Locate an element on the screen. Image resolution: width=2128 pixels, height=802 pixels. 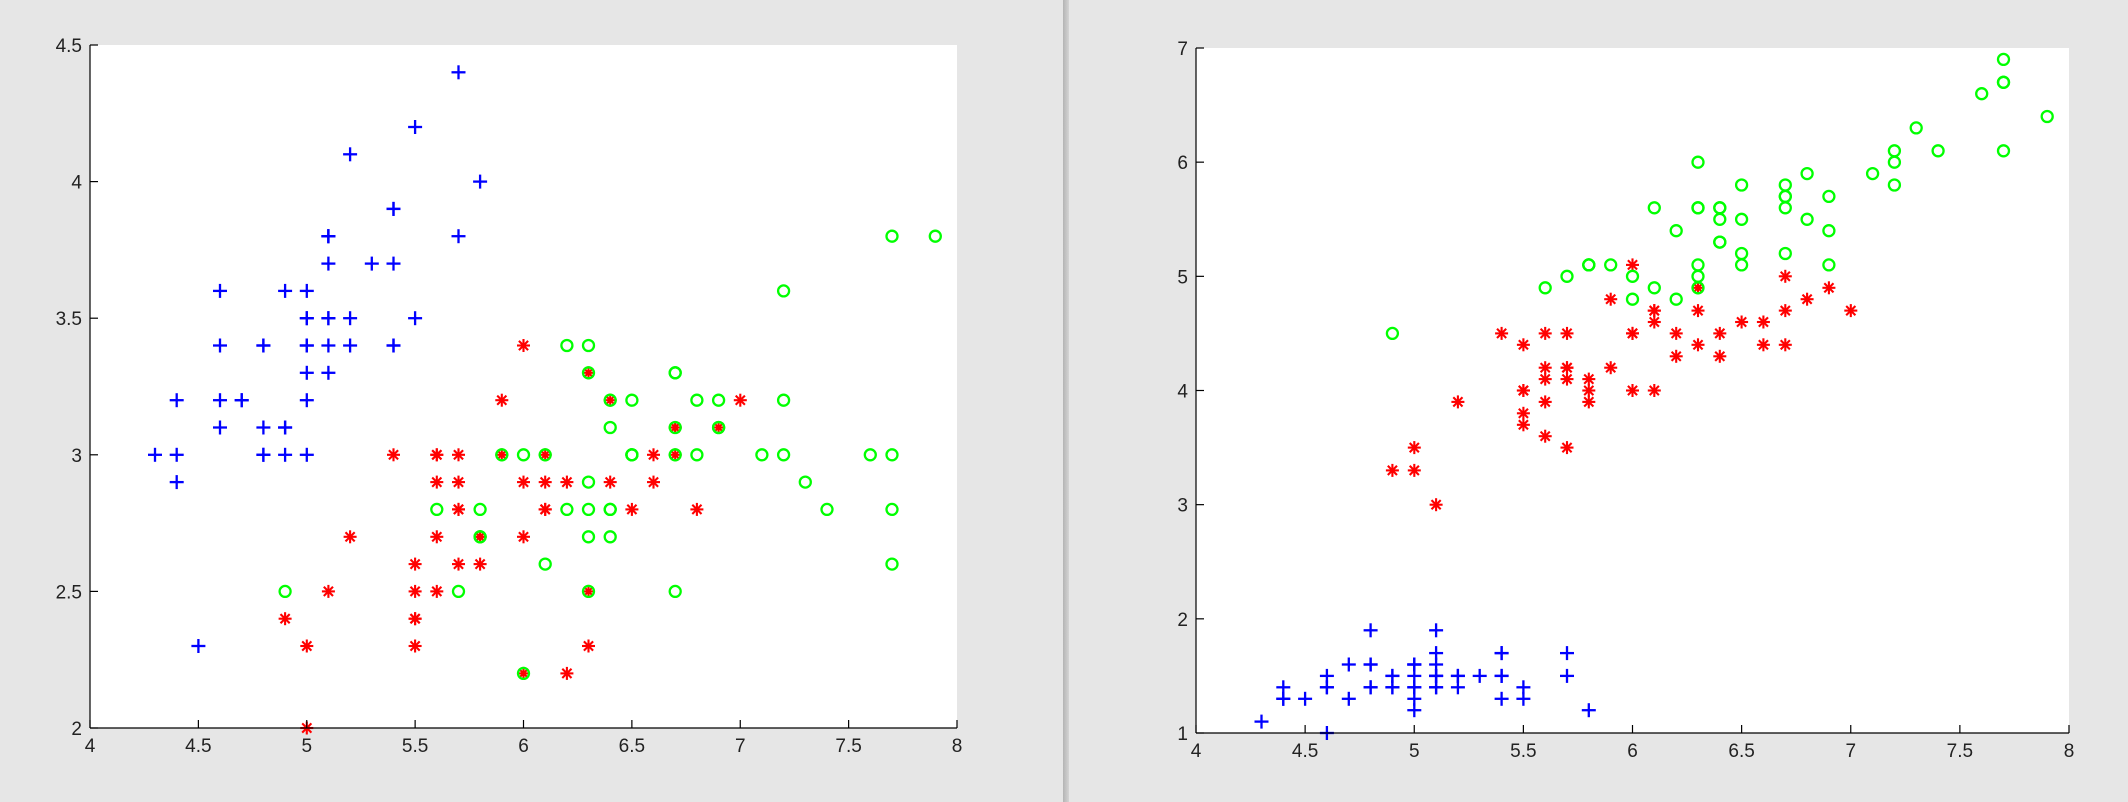
x-tick-label: 5.5 is located at coordinates (1523, 751).